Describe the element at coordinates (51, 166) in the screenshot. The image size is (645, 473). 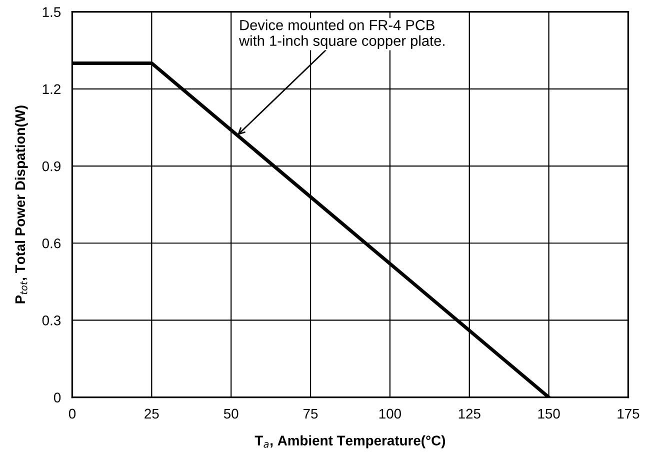
I see `y-tick-label: 0.9` at that location.